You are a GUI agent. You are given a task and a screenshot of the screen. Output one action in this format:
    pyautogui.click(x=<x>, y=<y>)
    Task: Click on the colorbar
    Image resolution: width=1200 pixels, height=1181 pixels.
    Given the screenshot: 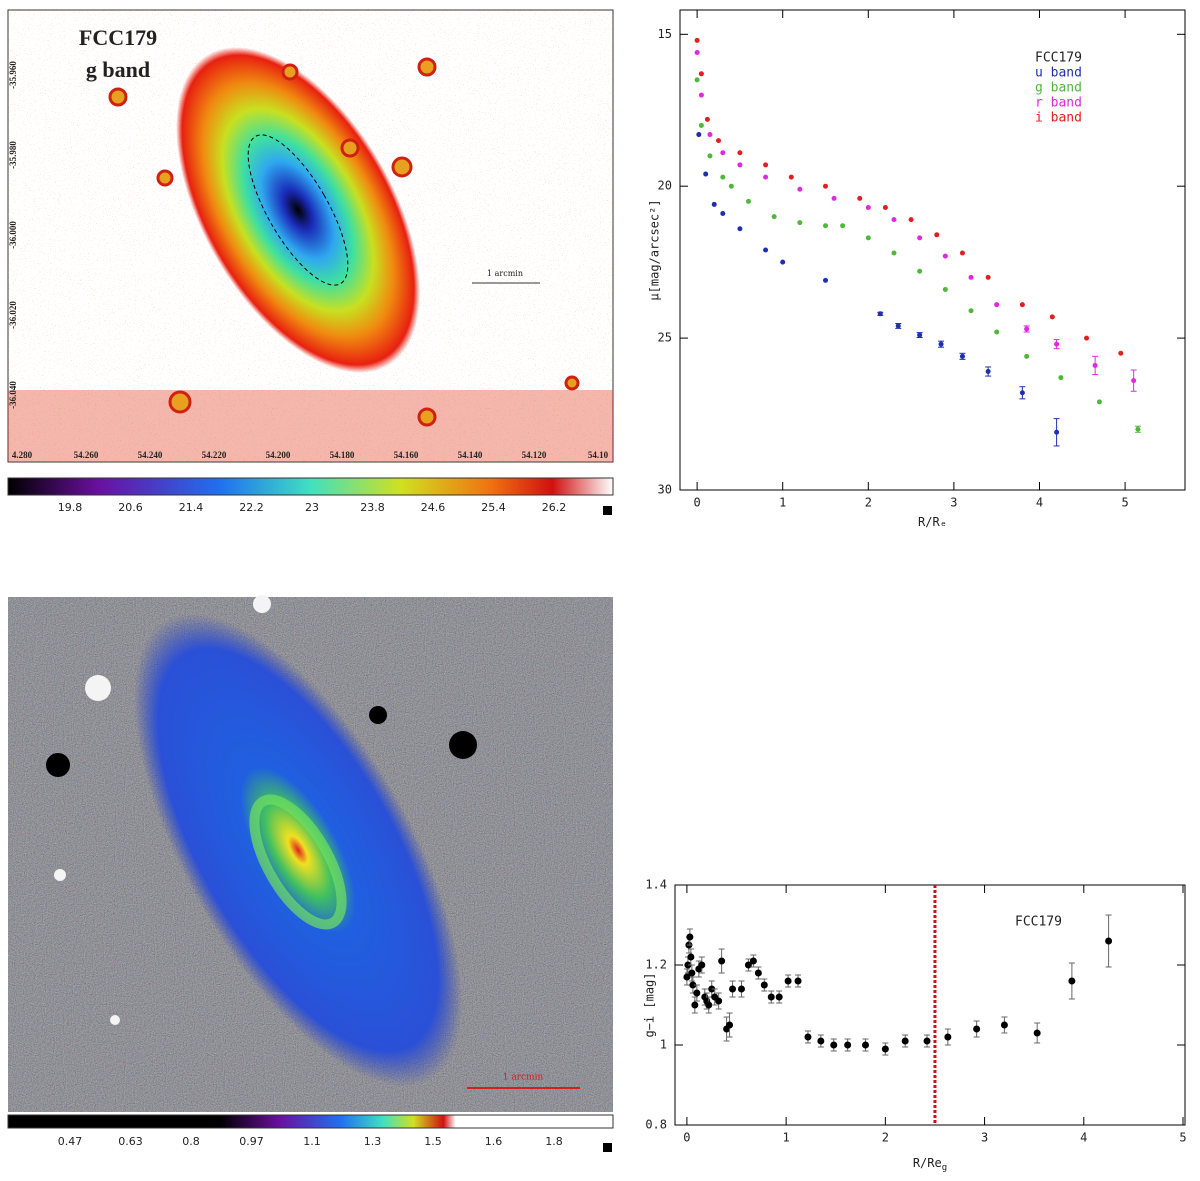 What is the action you would take?
    pyautogui.click(x=310, y=1121)
    